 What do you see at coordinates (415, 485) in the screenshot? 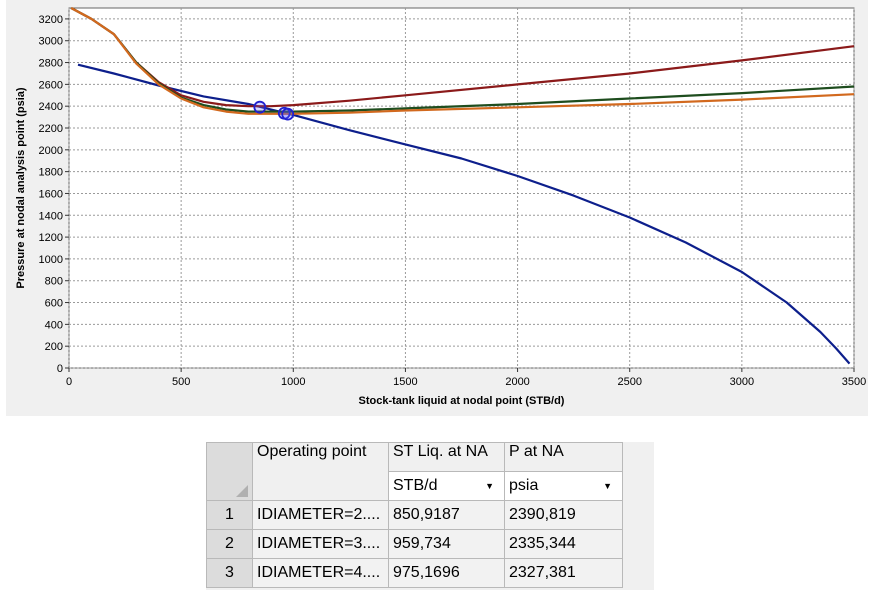
I see `st-liq-unit-value: STB/d` at bounding box center [415, 485].